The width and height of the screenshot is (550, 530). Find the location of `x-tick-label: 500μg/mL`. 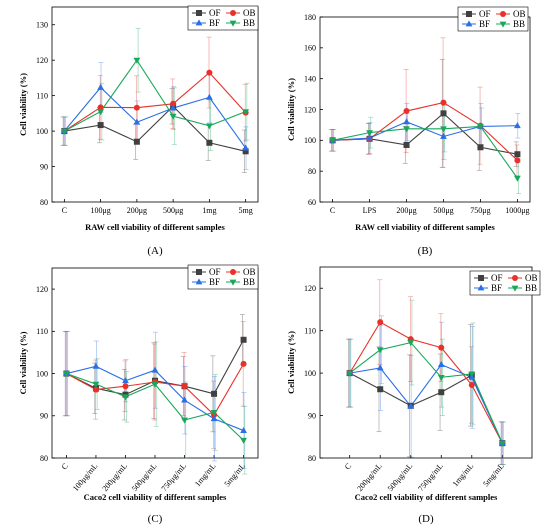

x-tick-label: 500μg/mL is located at coordinates (144, 477).